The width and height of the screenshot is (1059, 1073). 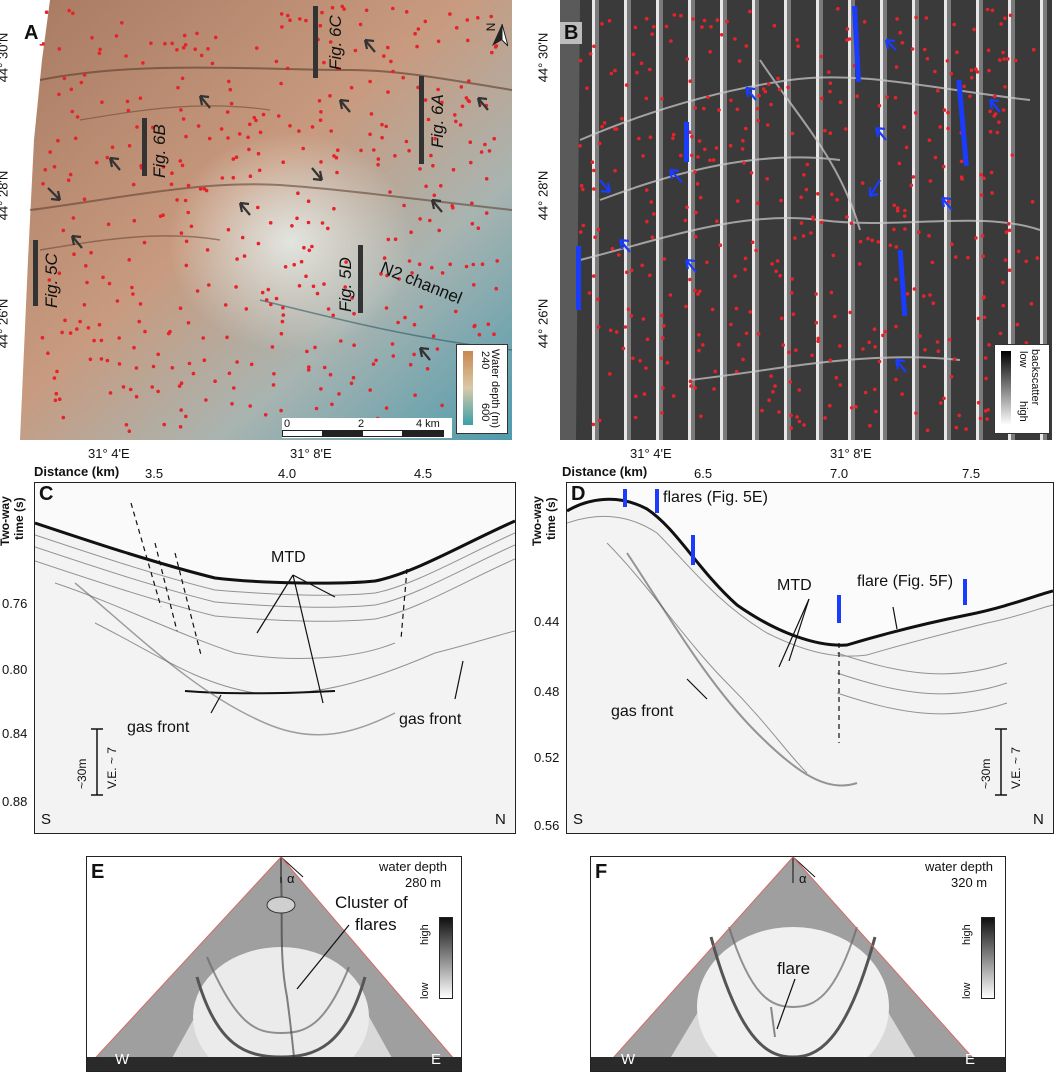 What do you see at coordinates (413, 866) in the screenshot?
I see `e-water-depth-label: water depth` at bounding box center [413, 866].